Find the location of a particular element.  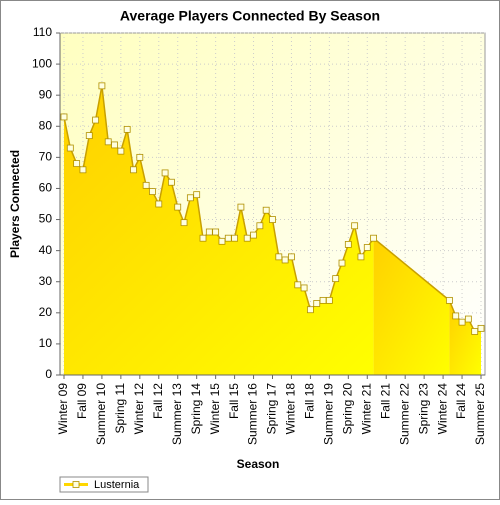

x-tick-label: Summer 10 is located at coordinates (101, 414).